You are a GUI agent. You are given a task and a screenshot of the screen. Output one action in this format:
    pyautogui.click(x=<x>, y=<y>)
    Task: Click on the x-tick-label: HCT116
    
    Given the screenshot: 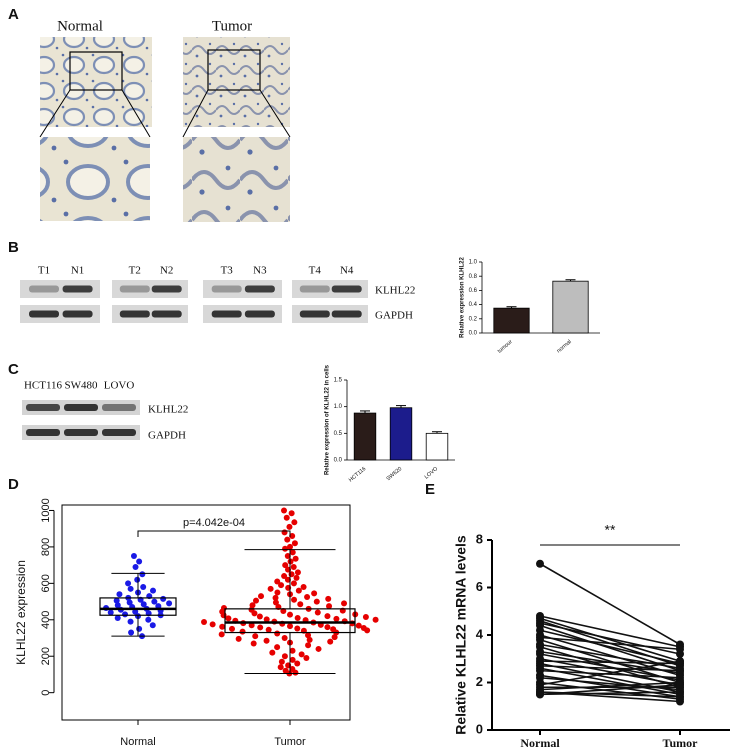 What is the action you would take?
    pyautogui.click(x=357, y=475)
    